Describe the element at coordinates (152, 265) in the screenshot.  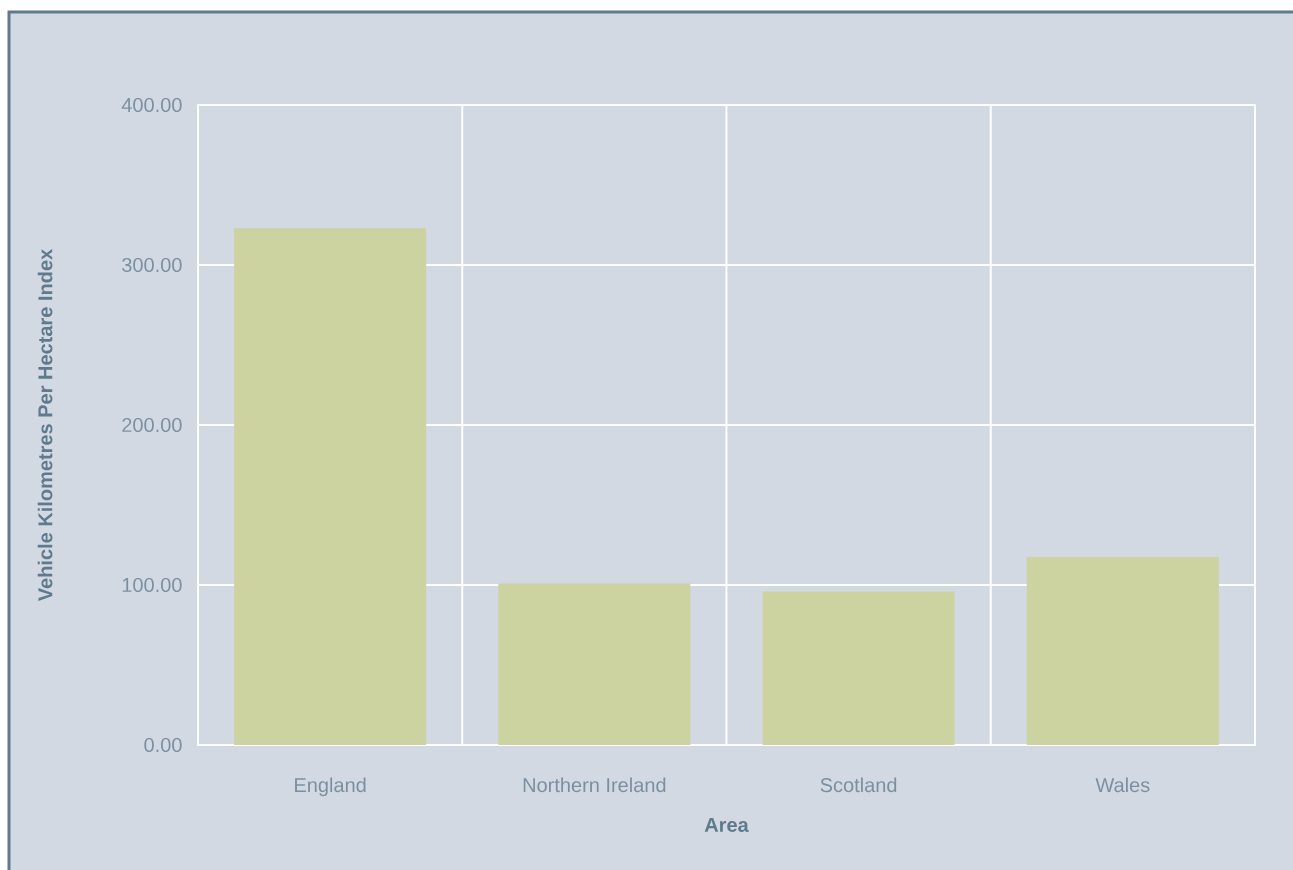
I see `y-tick-label: 300.00` at that location.